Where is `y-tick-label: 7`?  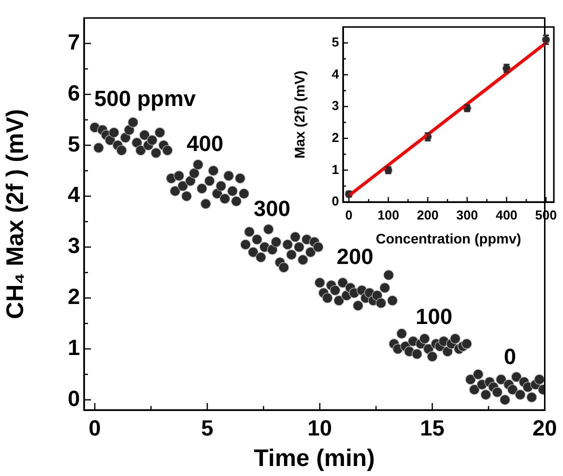
y-tick-label: 7 is located at coordinates (74, 42).